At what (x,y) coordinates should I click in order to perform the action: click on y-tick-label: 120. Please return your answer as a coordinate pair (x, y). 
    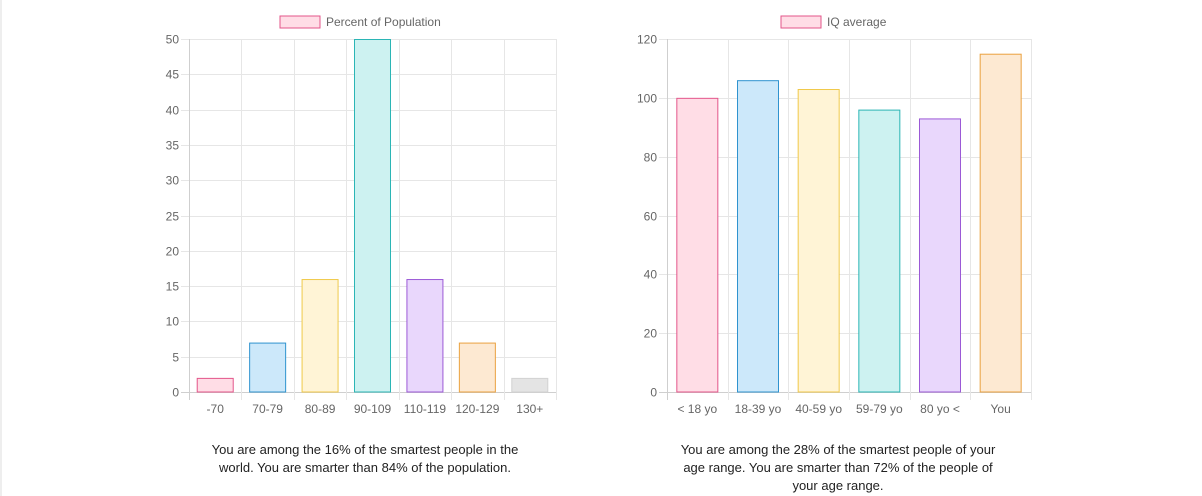
    Looking at the image, I should click on (647, 40).